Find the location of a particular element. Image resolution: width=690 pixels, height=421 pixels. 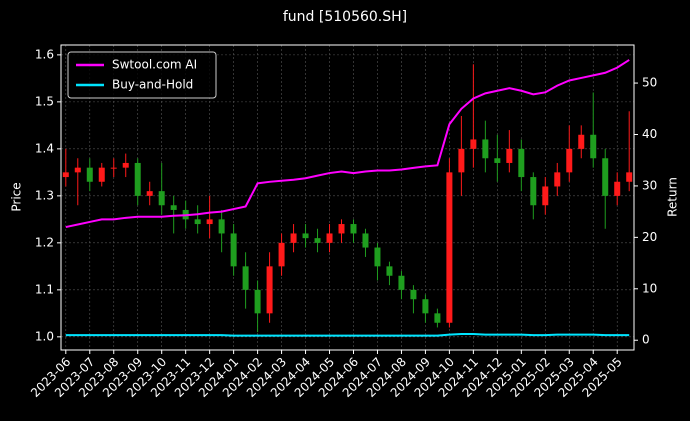

y-tick-label: 1.5 is located at coordinates (44, 101).